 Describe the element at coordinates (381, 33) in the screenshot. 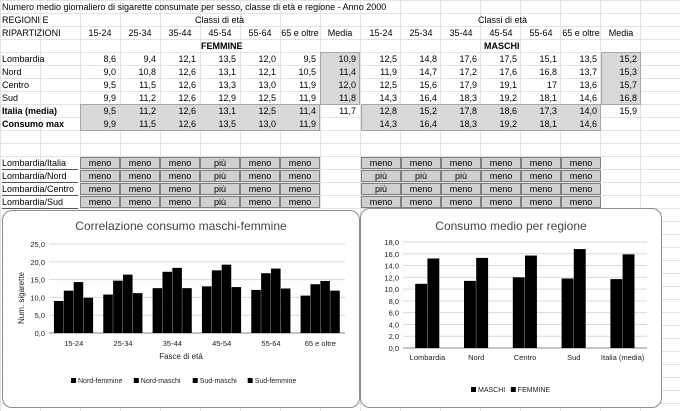

I see `age-header-maschi: 15-24` at that location.